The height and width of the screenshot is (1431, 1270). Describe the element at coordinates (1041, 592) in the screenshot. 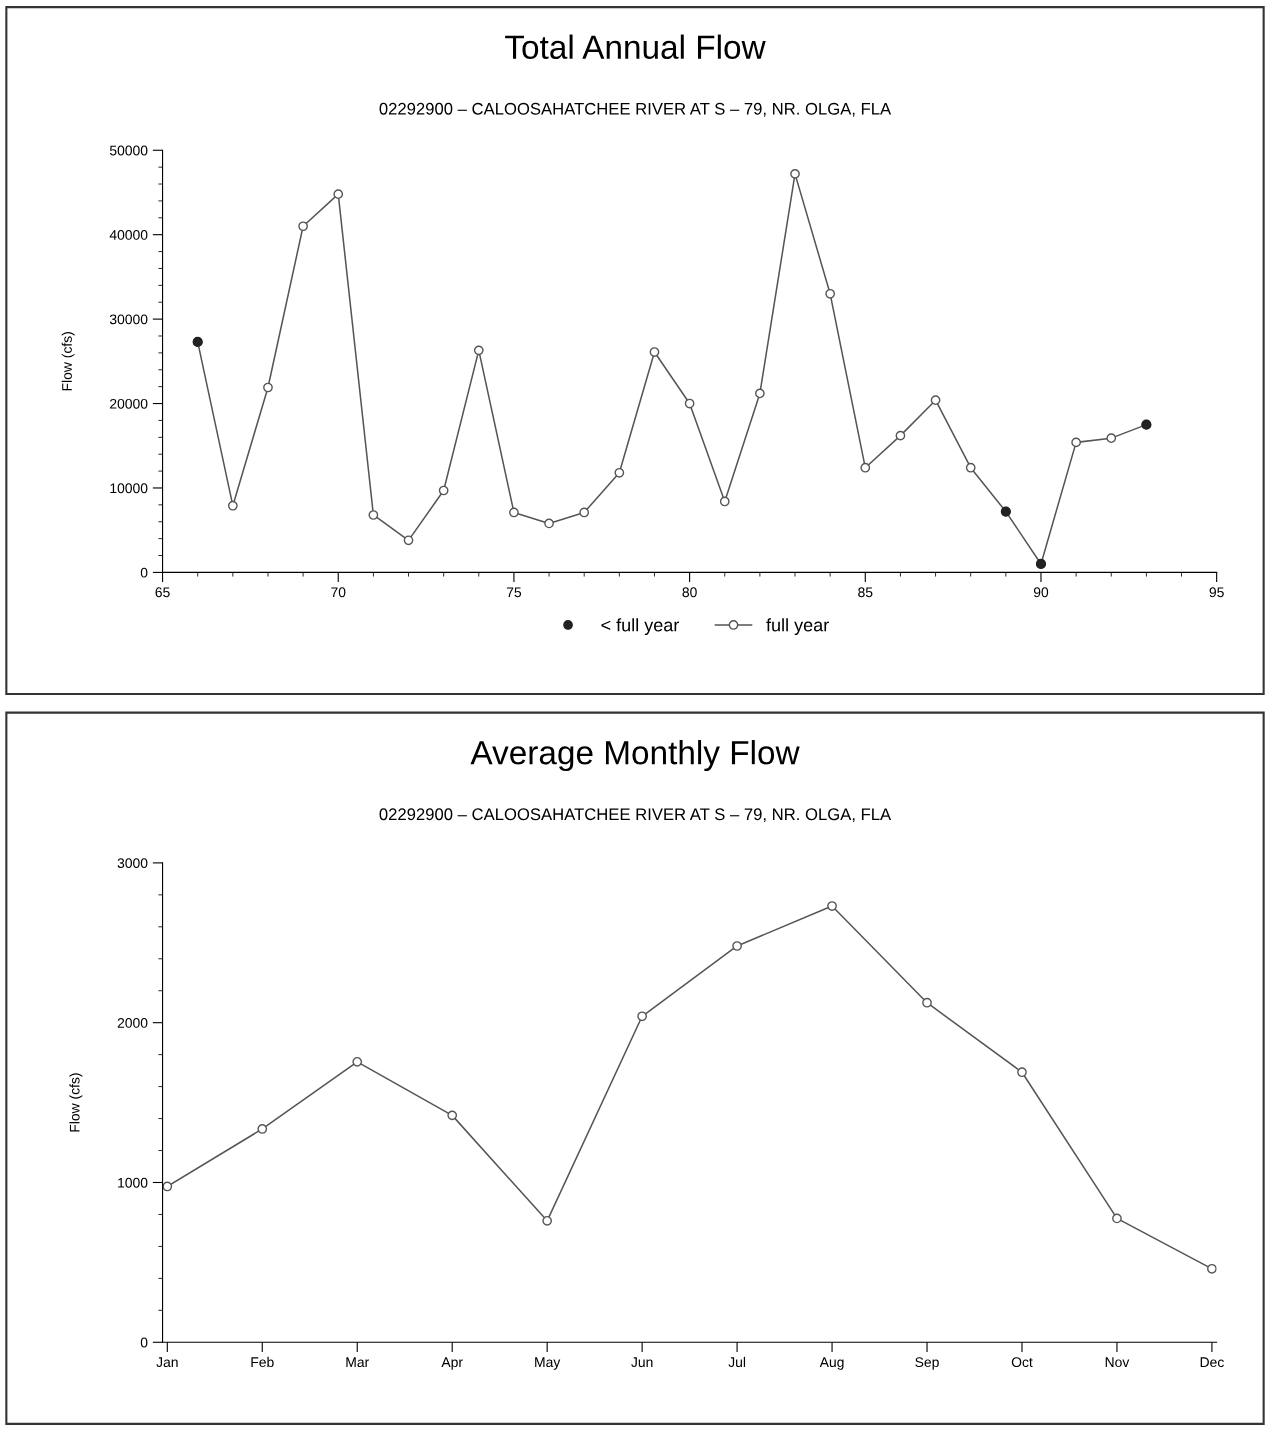

I see `x-tick-label: 90` at that location.